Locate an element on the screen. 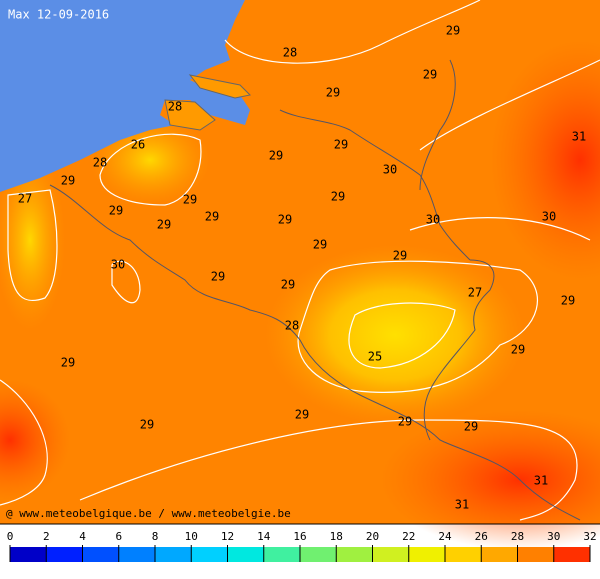 The image size is (600, 579). colorbar-tick-label: 30 is located at coordinates (553, 536).